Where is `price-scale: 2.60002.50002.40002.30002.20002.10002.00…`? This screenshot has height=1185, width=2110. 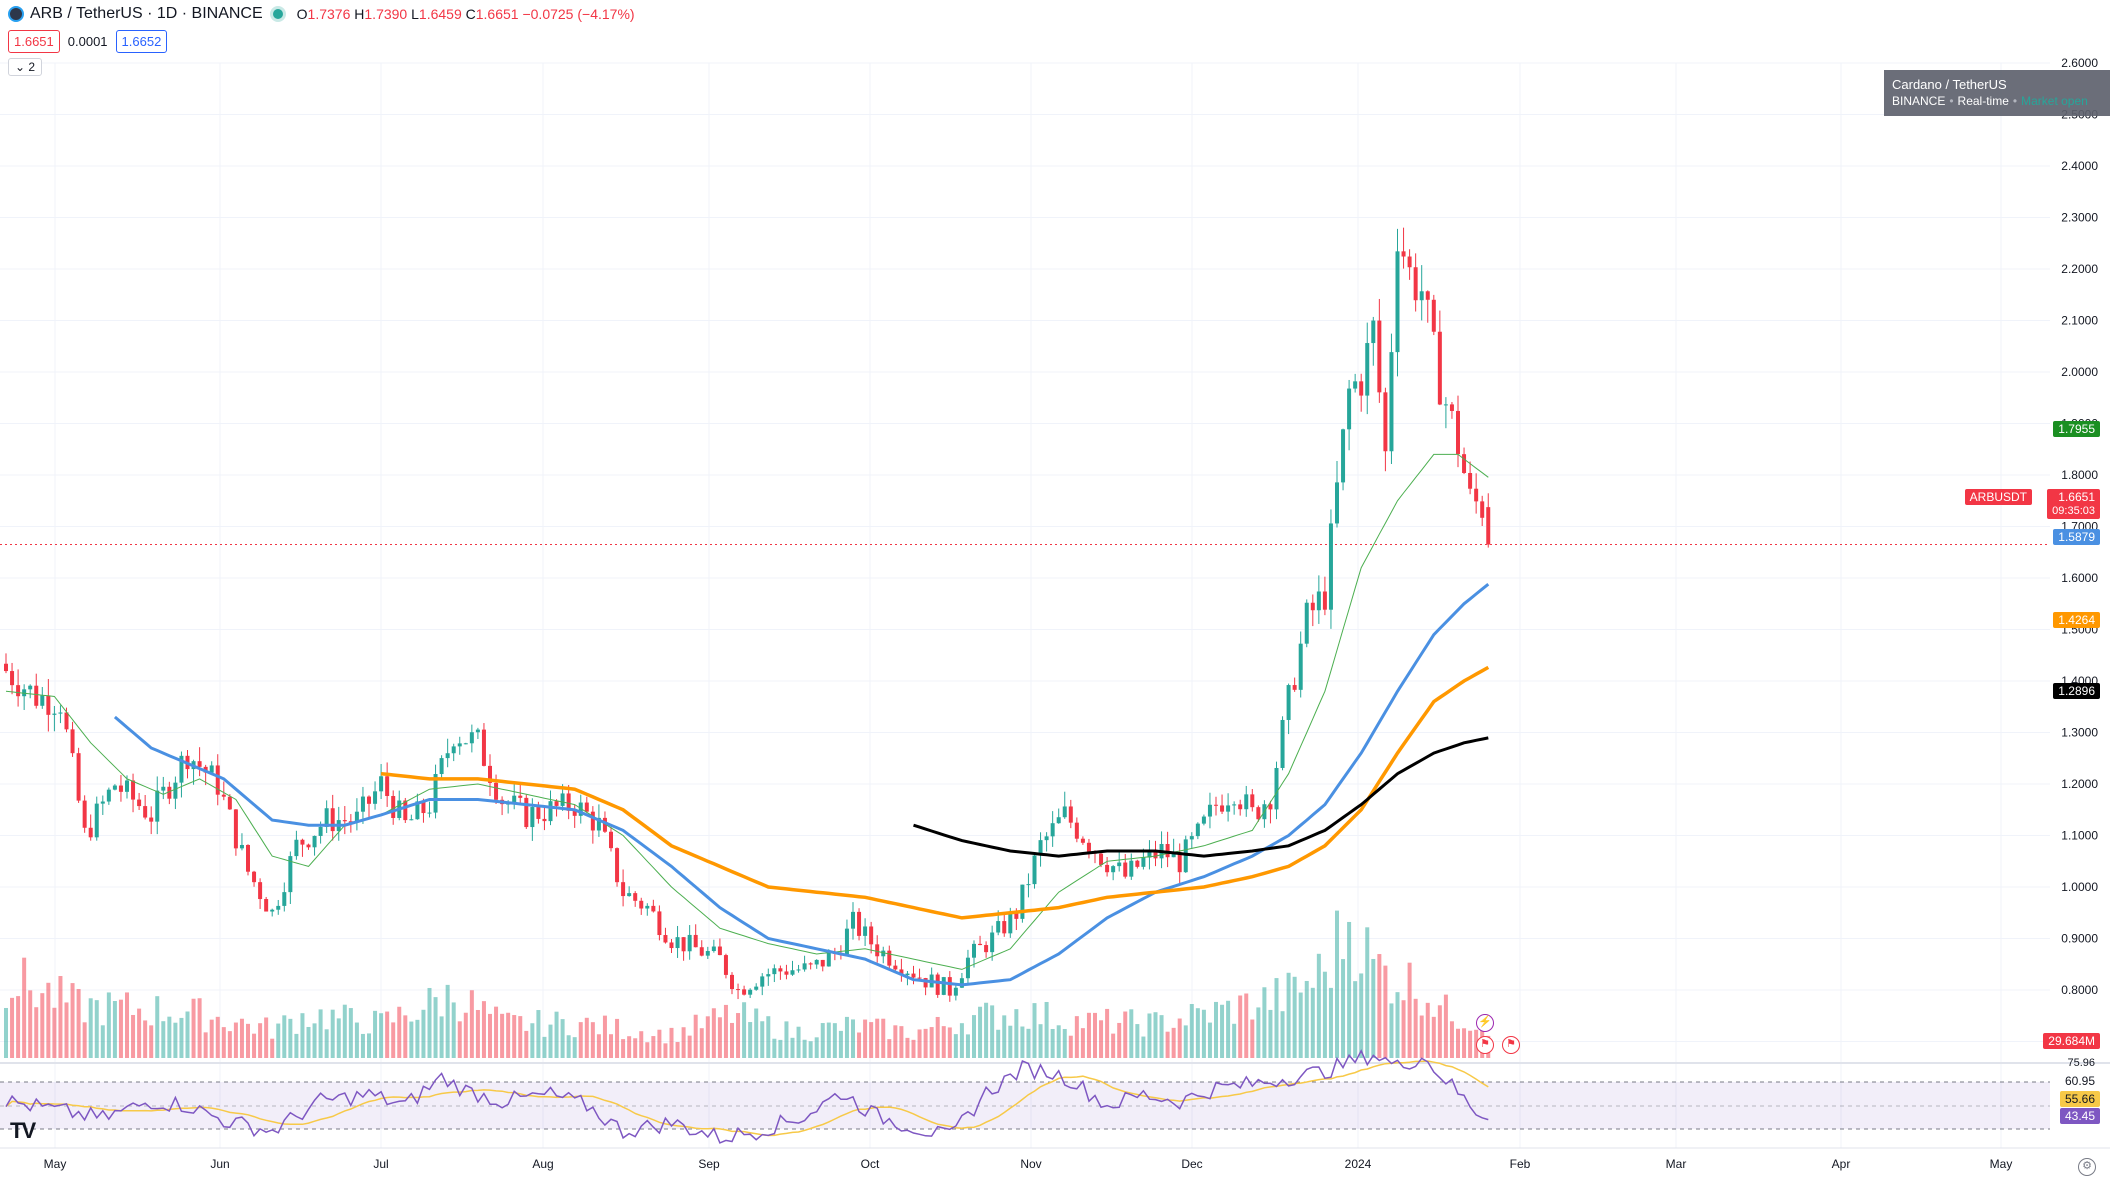 price-scale: 2.60002.50002.40002.30002.20002.10002.00… is located at coordinates (2079, 552).